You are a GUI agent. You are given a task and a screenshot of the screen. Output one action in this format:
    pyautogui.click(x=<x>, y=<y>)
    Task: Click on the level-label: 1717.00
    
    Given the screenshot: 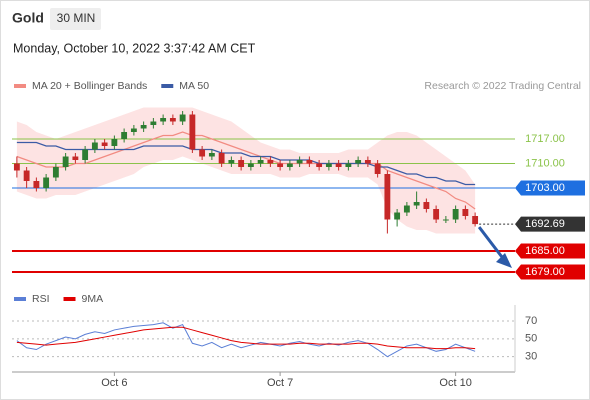 What is the action you would take?
    pyautogui.click(x=545, y=139)
    